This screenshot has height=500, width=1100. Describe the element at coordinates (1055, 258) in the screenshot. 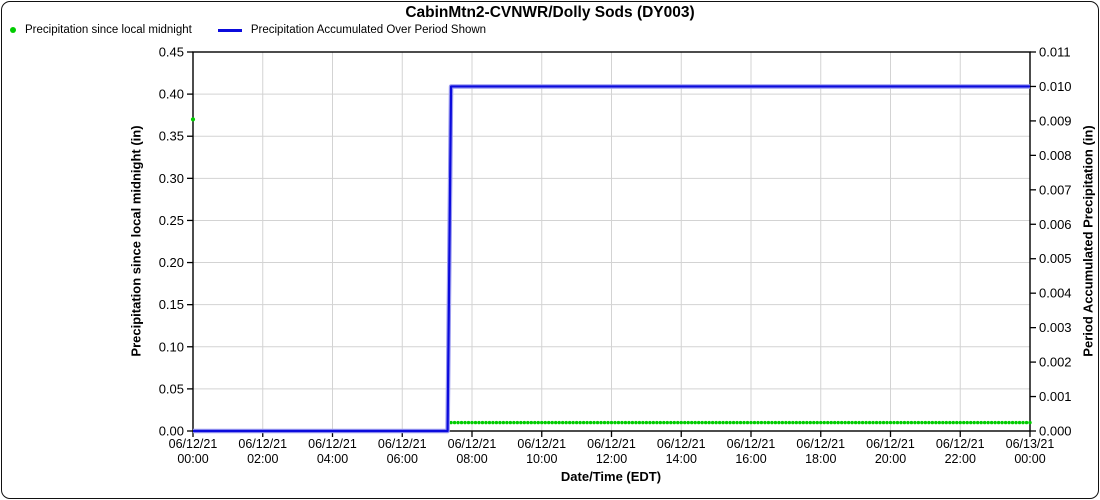

I see `right-axis-tick-label: 0.005` at that location.